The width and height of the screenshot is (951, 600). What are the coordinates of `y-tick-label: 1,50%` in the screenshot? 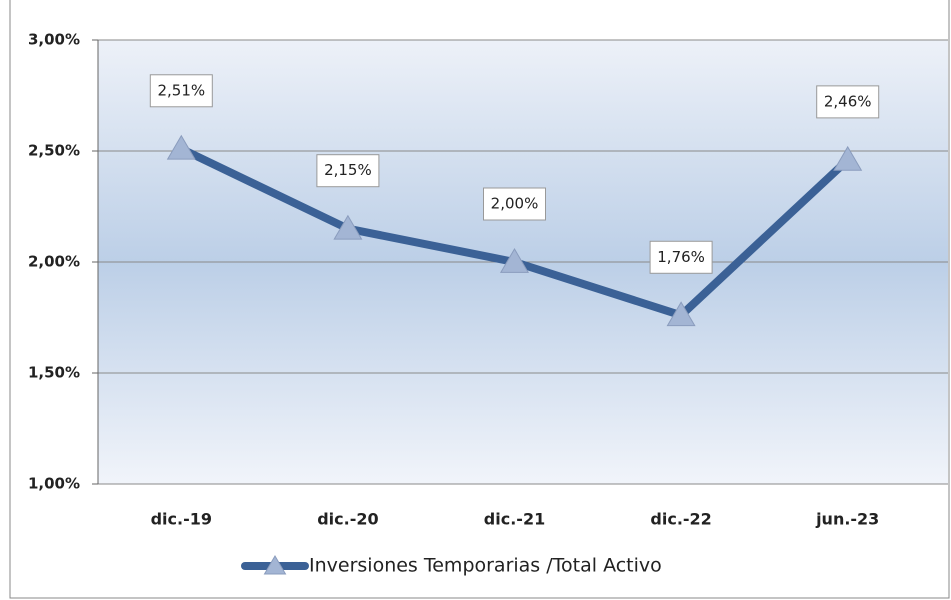 It's located at (54, 373).